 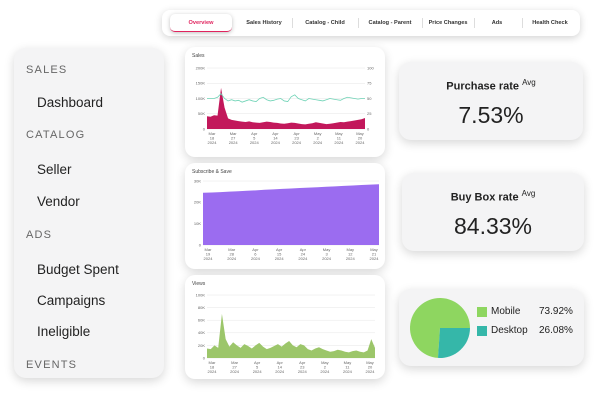 I want to click on tab-catalog-child: Catalog - Child, so click(x=325, y=23).